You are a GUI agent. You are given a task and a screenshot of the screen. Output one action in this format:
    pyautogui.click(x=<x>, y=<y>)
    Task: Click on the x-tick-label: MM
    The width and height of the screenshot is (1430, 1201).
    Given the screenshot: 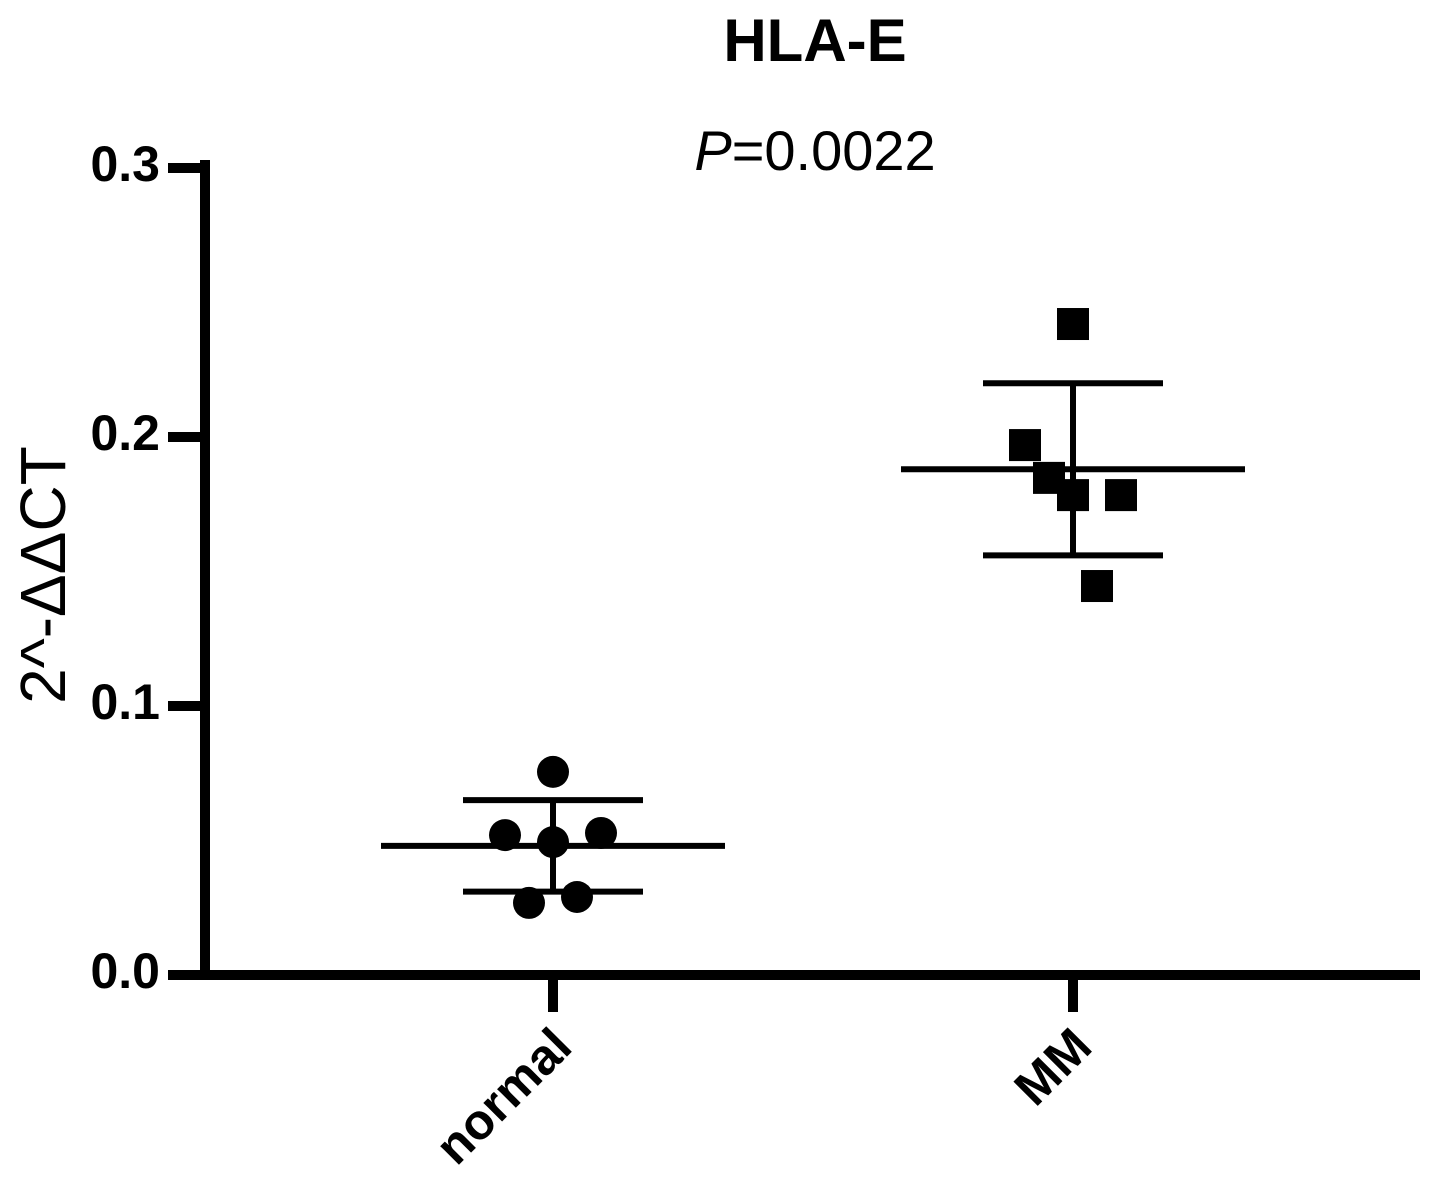 What is the action you would take?
    pyautogui.click(x=1053, y=1067)
    